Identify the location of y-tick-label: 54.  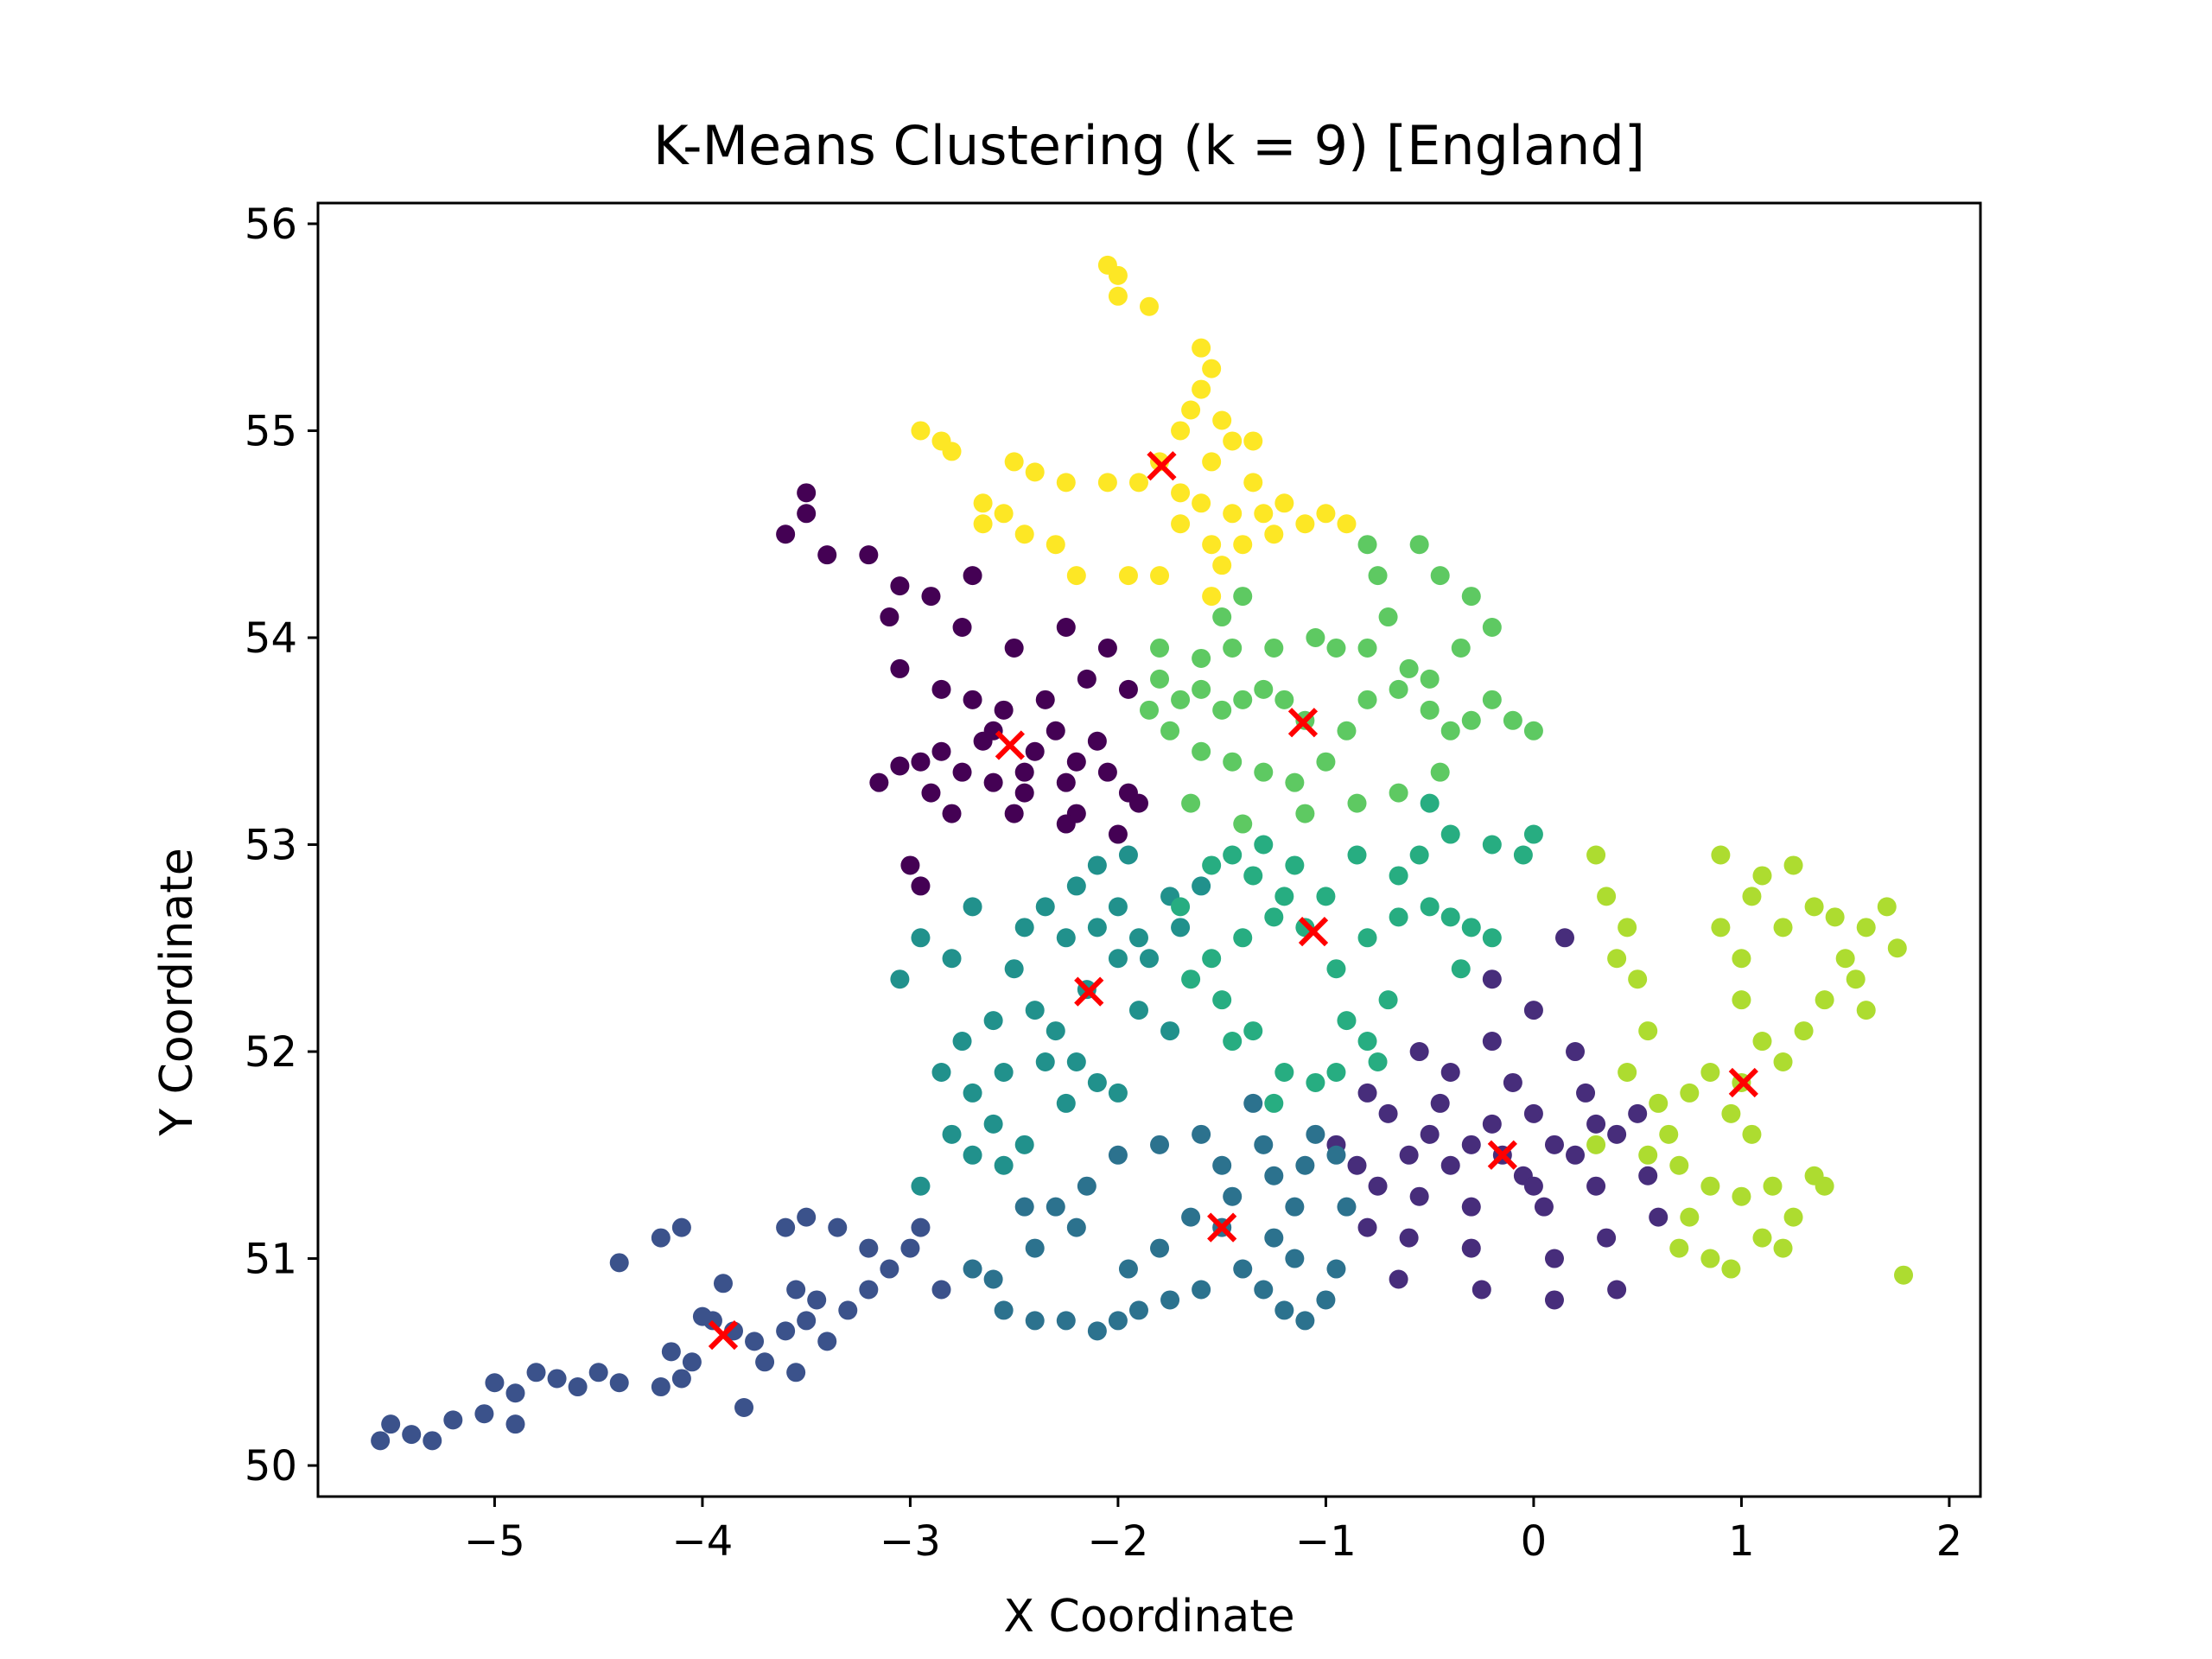
(271, 638).